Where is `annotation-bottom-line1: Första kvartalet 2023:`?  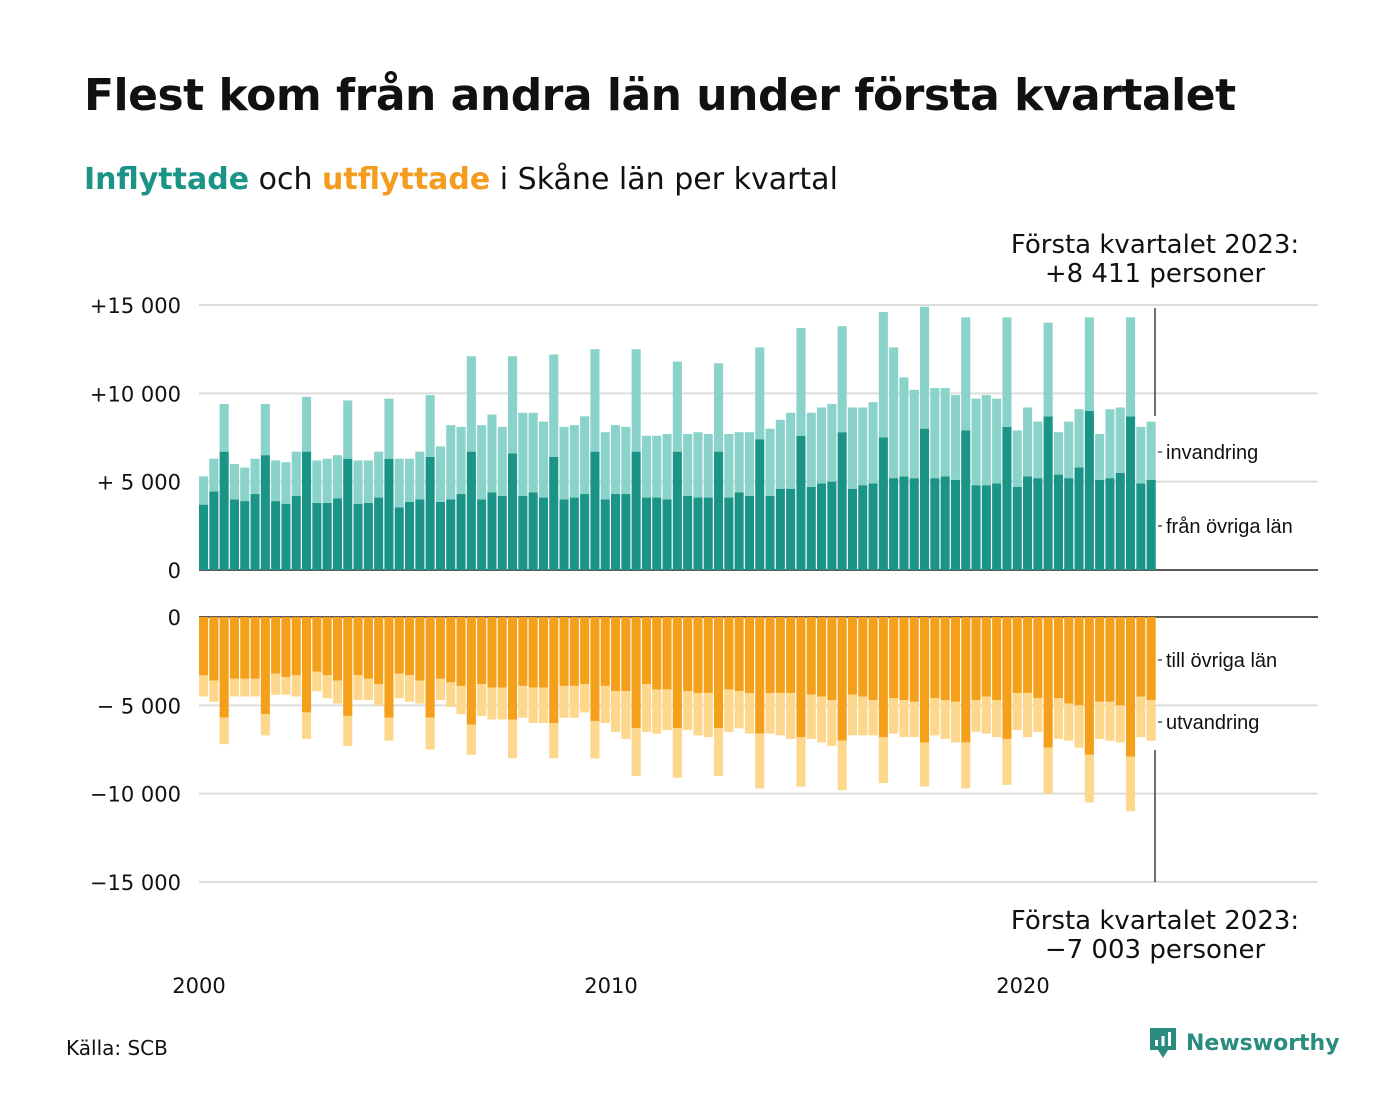 annotation-bottom-line1: Första kvartalet 2023: is located at coordinates (1155, 921).